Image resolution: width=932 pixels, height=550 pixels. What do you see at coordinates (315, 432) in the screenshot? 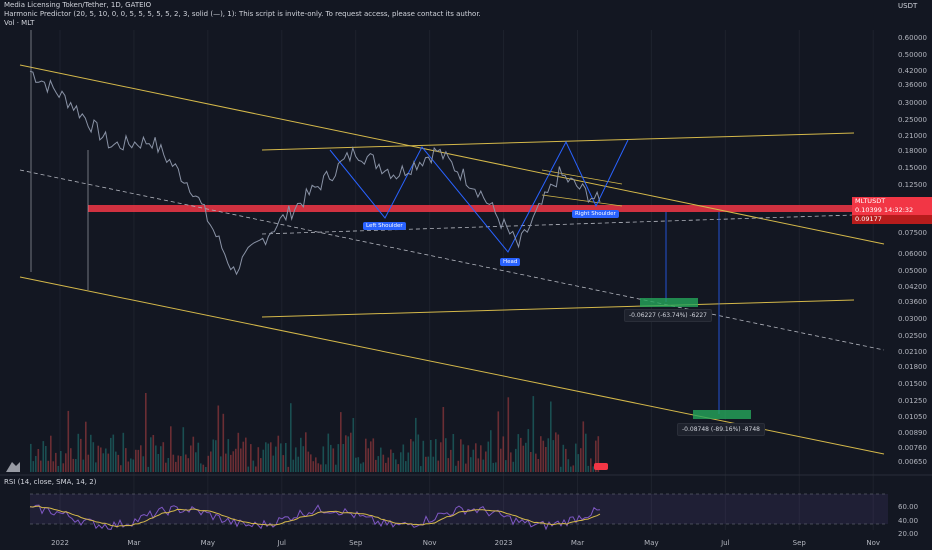
I see `volume-bars` at bounding box center [315, 432].